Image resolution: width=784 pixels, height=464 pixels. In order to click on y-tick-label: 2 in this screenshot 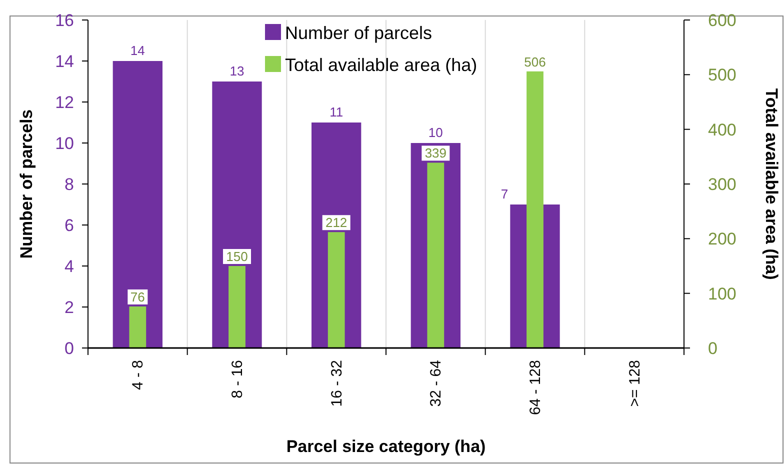, I will do `click(69, 307)`.